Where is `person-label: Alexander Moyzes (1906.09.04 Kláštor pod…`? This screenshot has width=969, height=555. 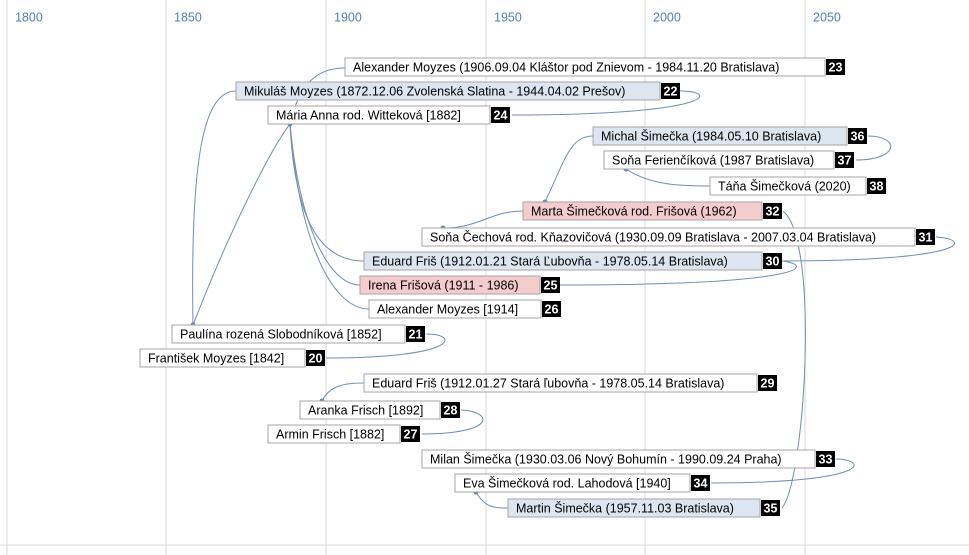
person-label: Alexander Moyzes (1906.09.04 Kláštor pod… is located at coordinates (566, 67).